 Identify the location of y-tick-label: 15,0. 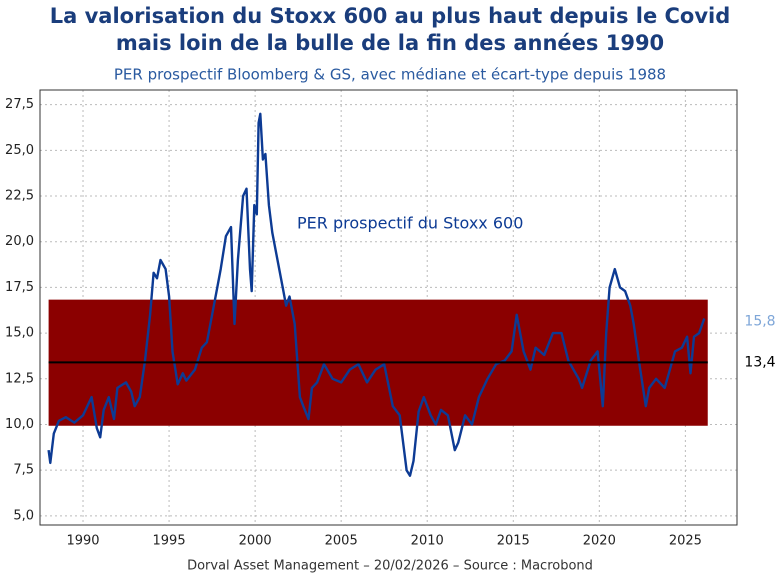
(19, 333).